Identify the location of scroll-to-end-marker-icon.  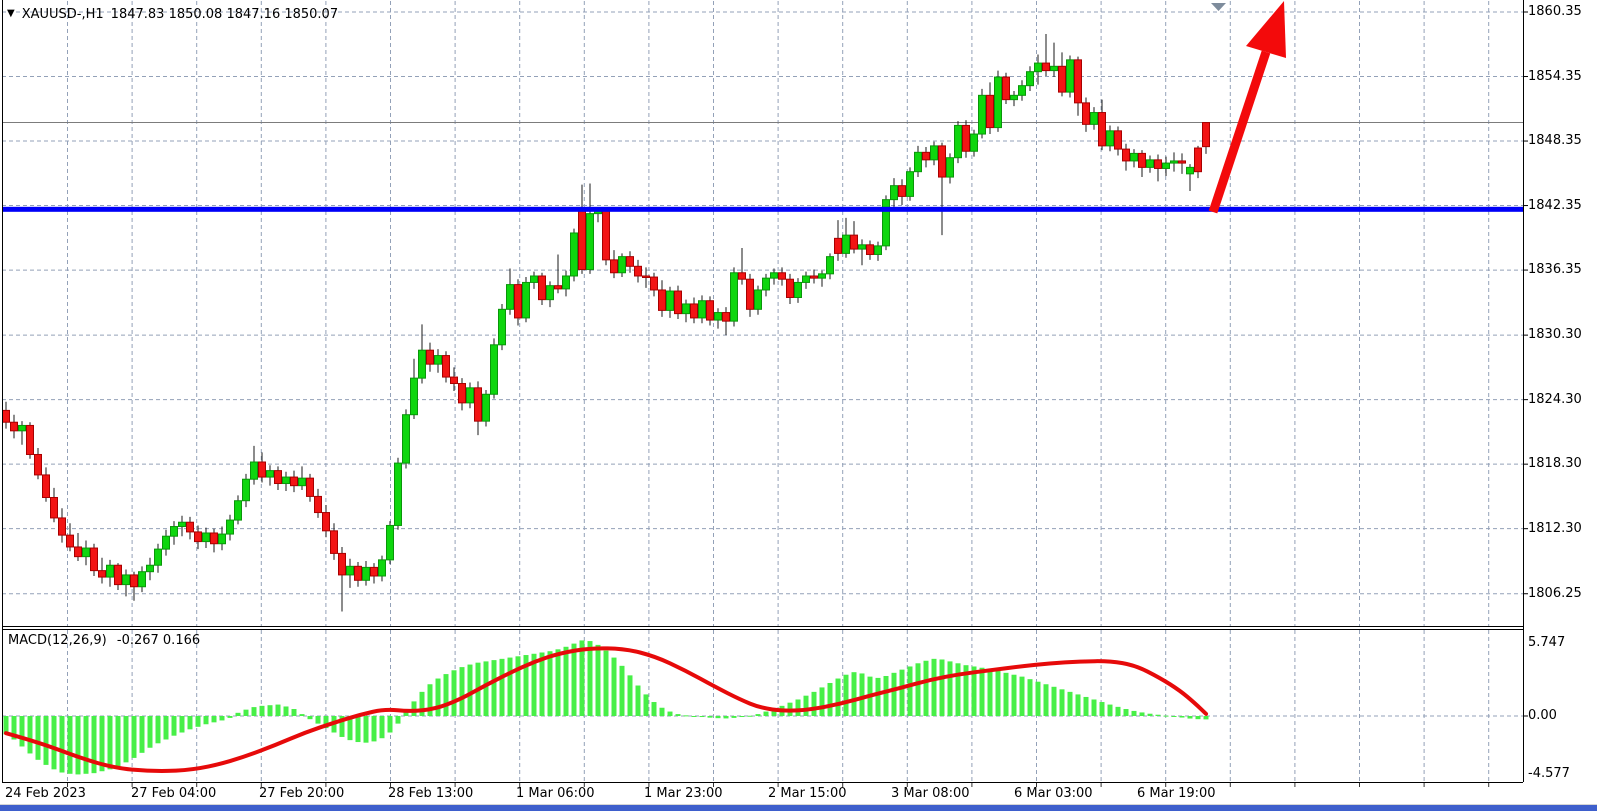
(1218, 7).